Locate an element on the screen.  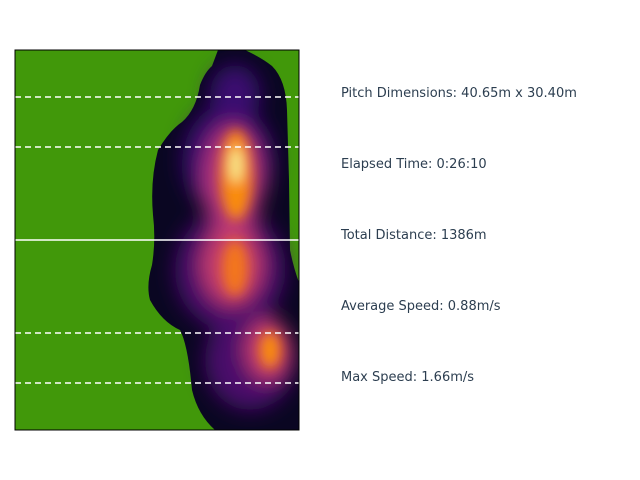
average-speed-text: Average Speed: 0.88m/s is located at coordinates (421, 306).